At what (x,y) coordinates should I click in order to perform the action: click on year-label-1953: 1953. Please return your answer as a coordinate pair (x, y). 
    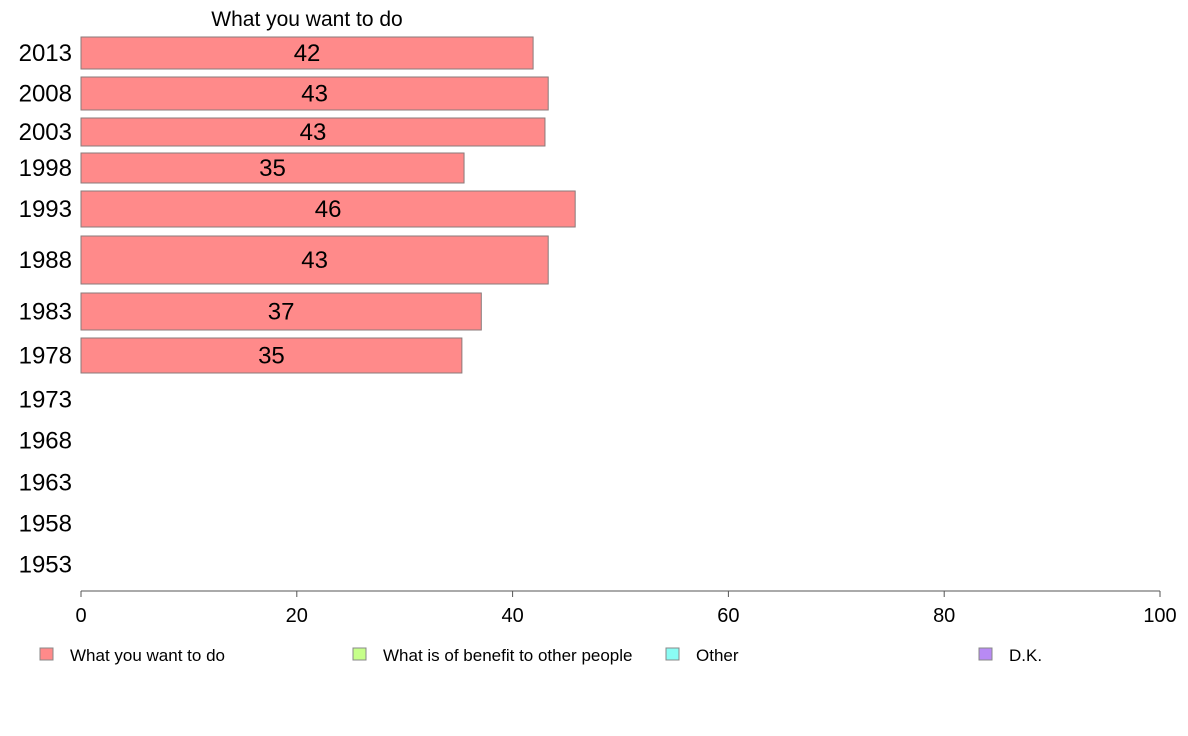
    Looking at the image, I should click on (45, 565).